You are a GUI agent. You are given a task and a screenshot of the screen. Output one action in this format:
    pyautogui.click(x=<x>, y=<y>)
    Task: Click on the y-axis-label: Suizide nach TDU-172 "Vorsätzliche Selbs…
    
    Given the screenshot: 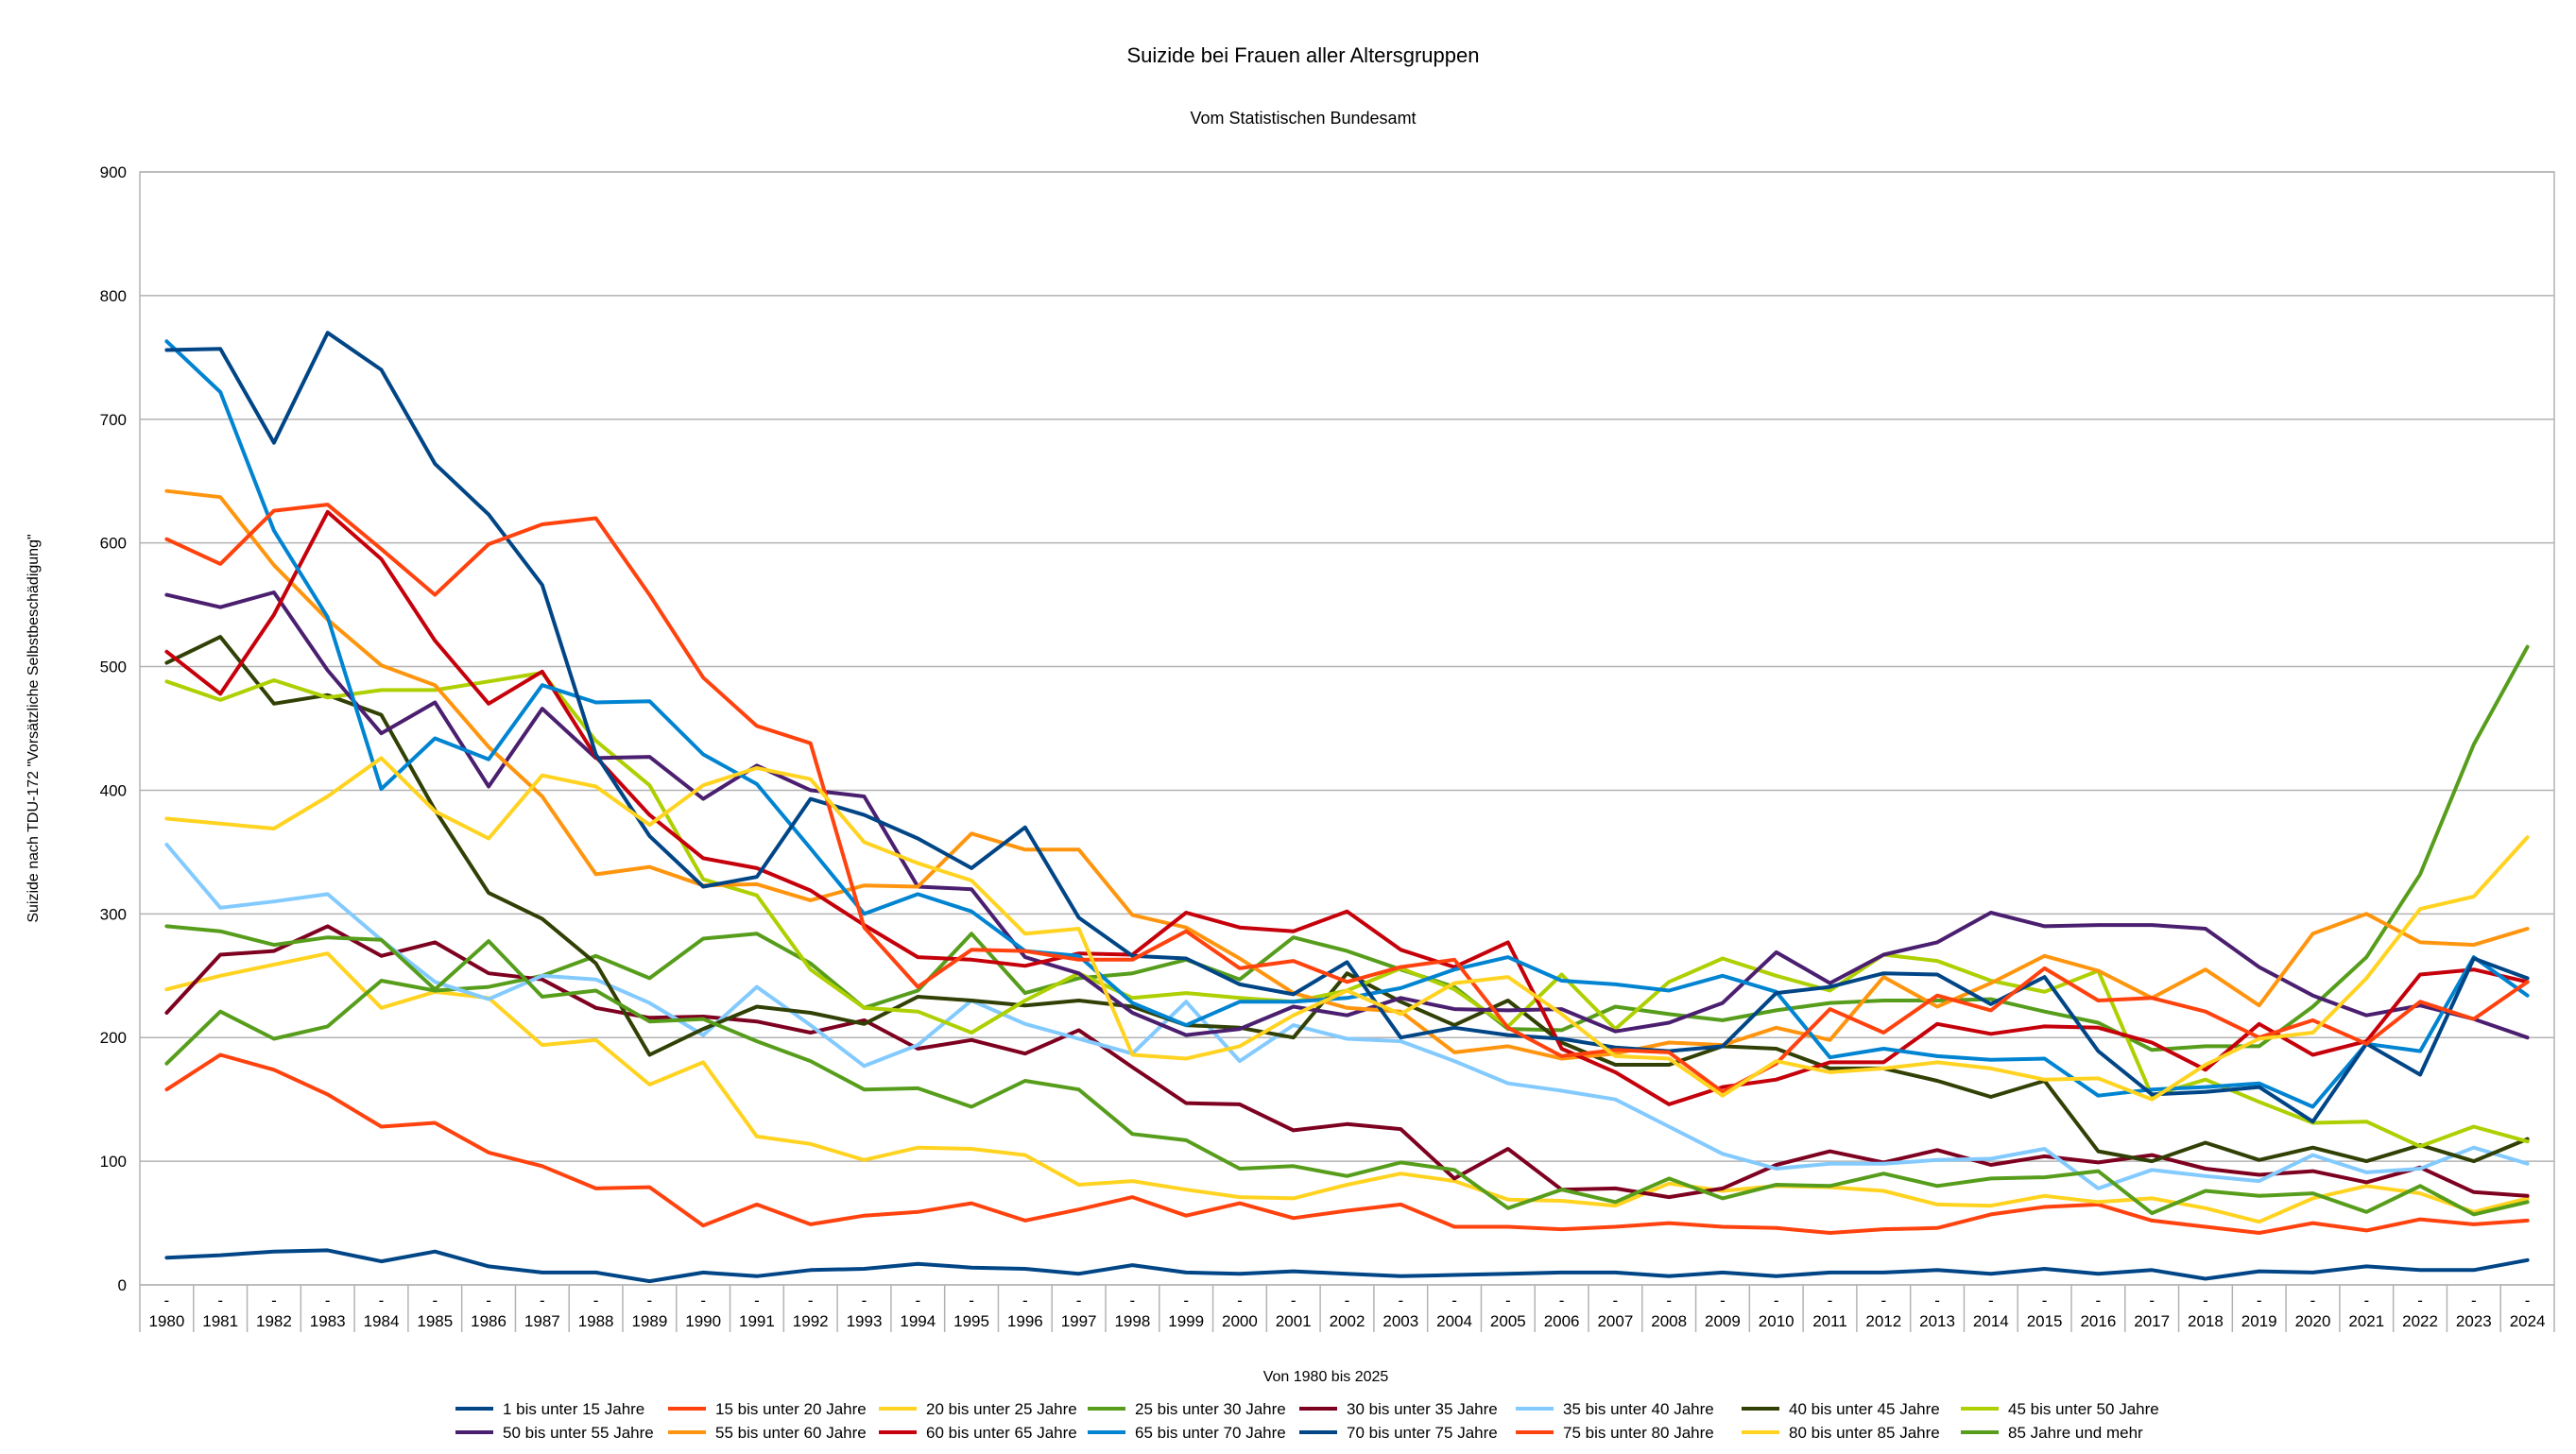 What is the action you would take?
    pyautogui.click(x=34, y=728)
    